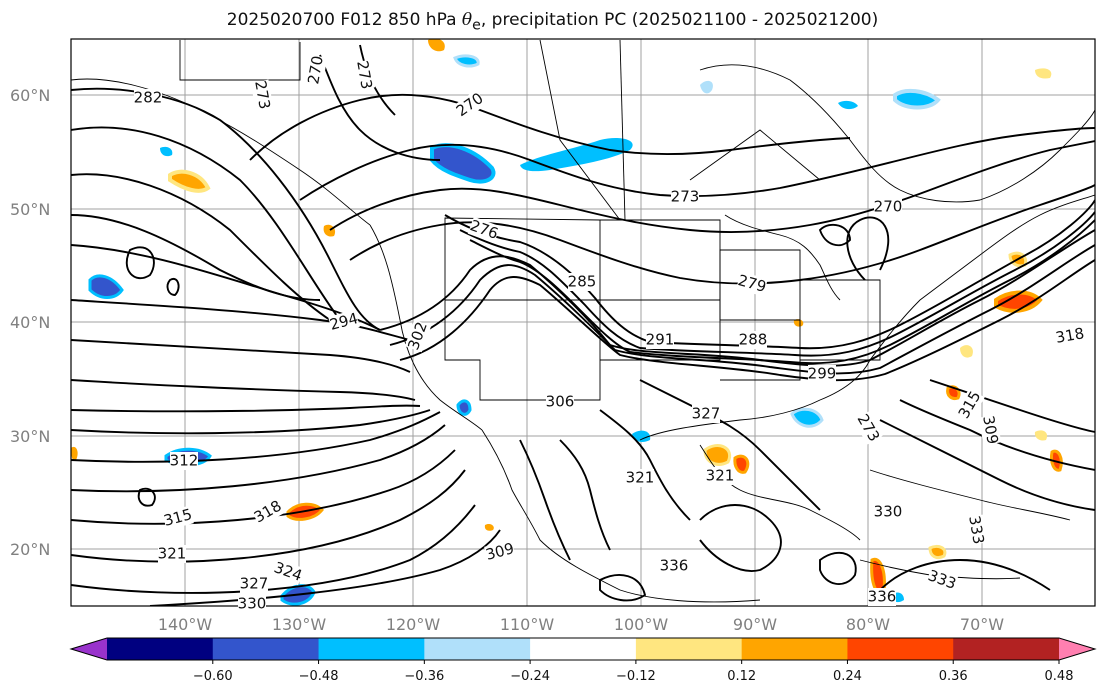  Describe the element at coordinates (953, 676) in the screenshot. I see `colorbar-tick-label: 0.36` at that location.